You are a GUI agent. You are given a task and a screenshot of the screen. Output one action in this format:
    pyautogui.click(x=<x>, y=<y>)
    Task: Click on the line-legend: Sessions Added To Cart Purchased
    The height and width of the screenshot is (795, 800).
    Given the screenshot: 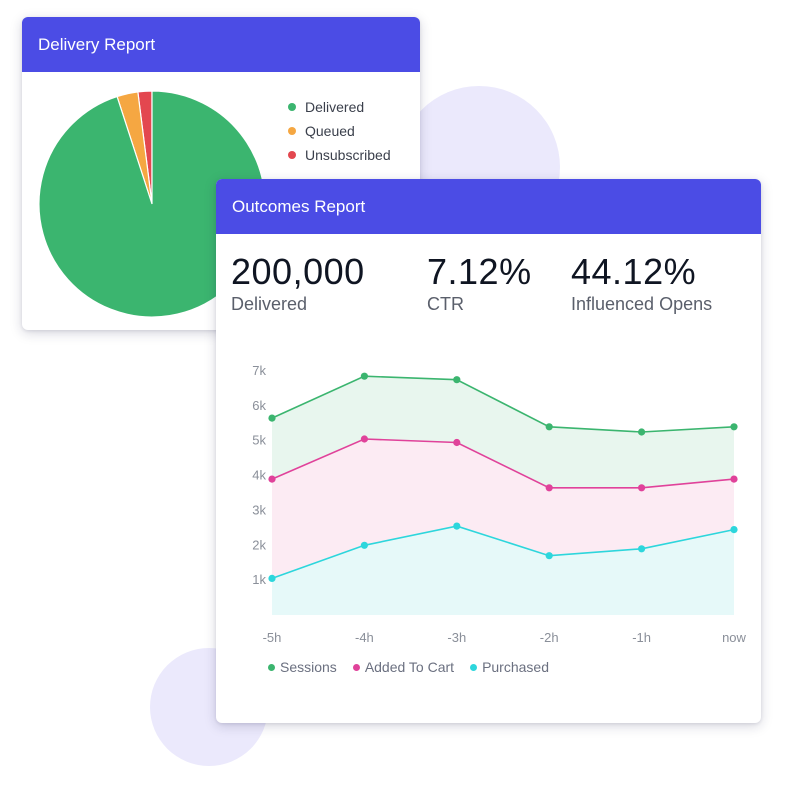 What is the action you would take?
    pyautogui.click(x=416, y=667)
    